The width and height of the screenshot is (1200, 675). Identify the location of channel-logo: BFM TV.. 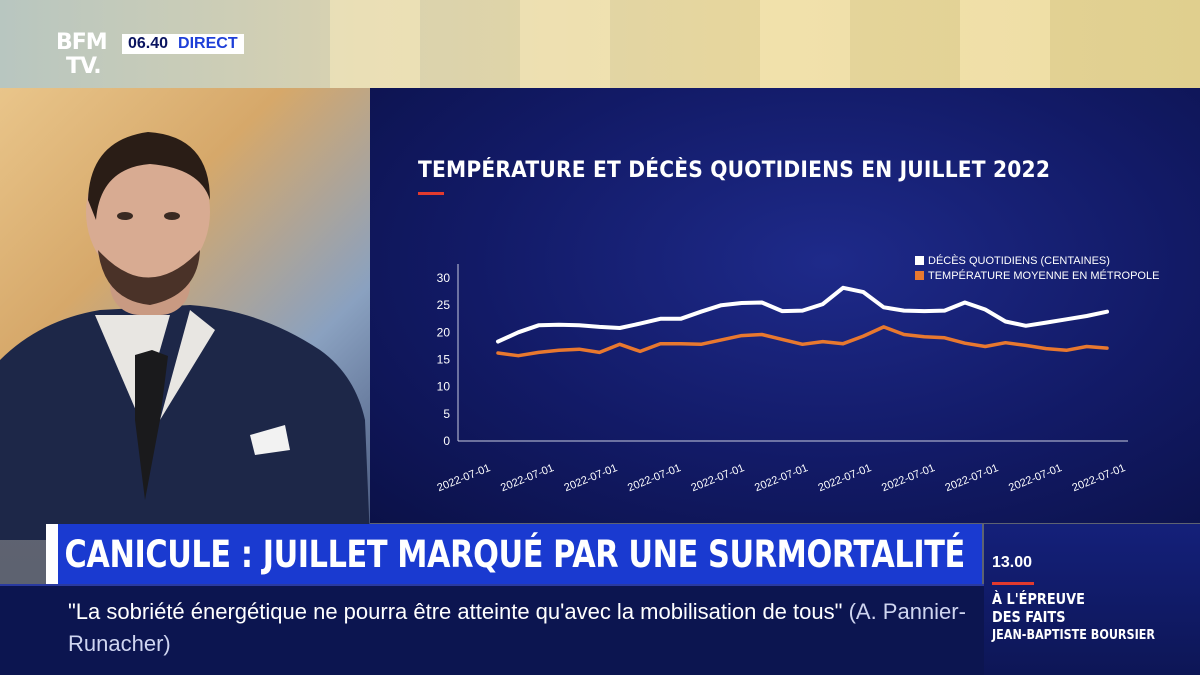
(87, 58).